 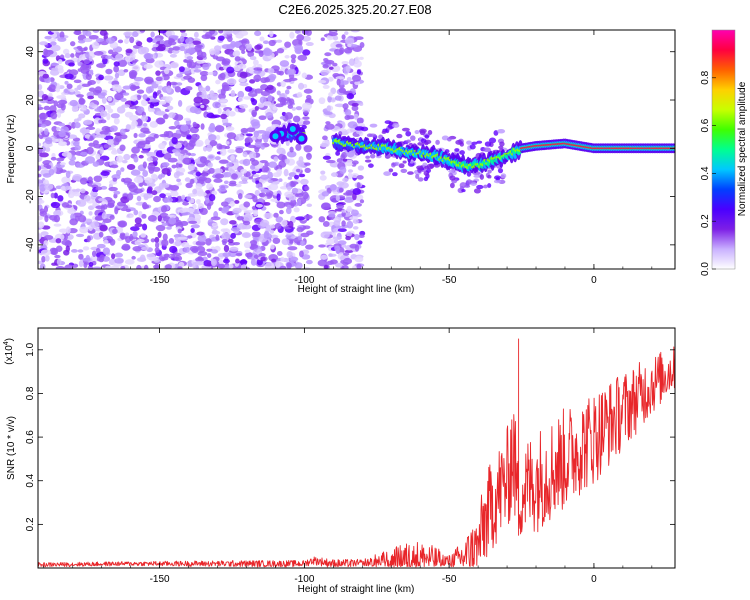 What do you see at coordinates (30, 100) in the screenshot?
I see `y-tick-label: 20` at bounding box center [30, 100].